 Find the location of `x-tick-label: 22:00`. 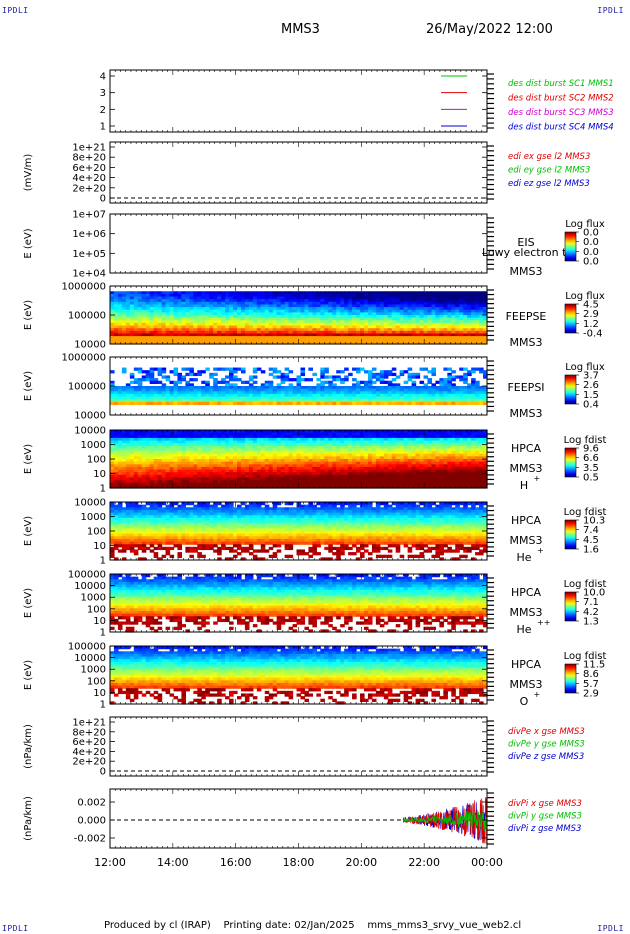

x-tick-label: 22:00 is located at coordinates (424, 862).